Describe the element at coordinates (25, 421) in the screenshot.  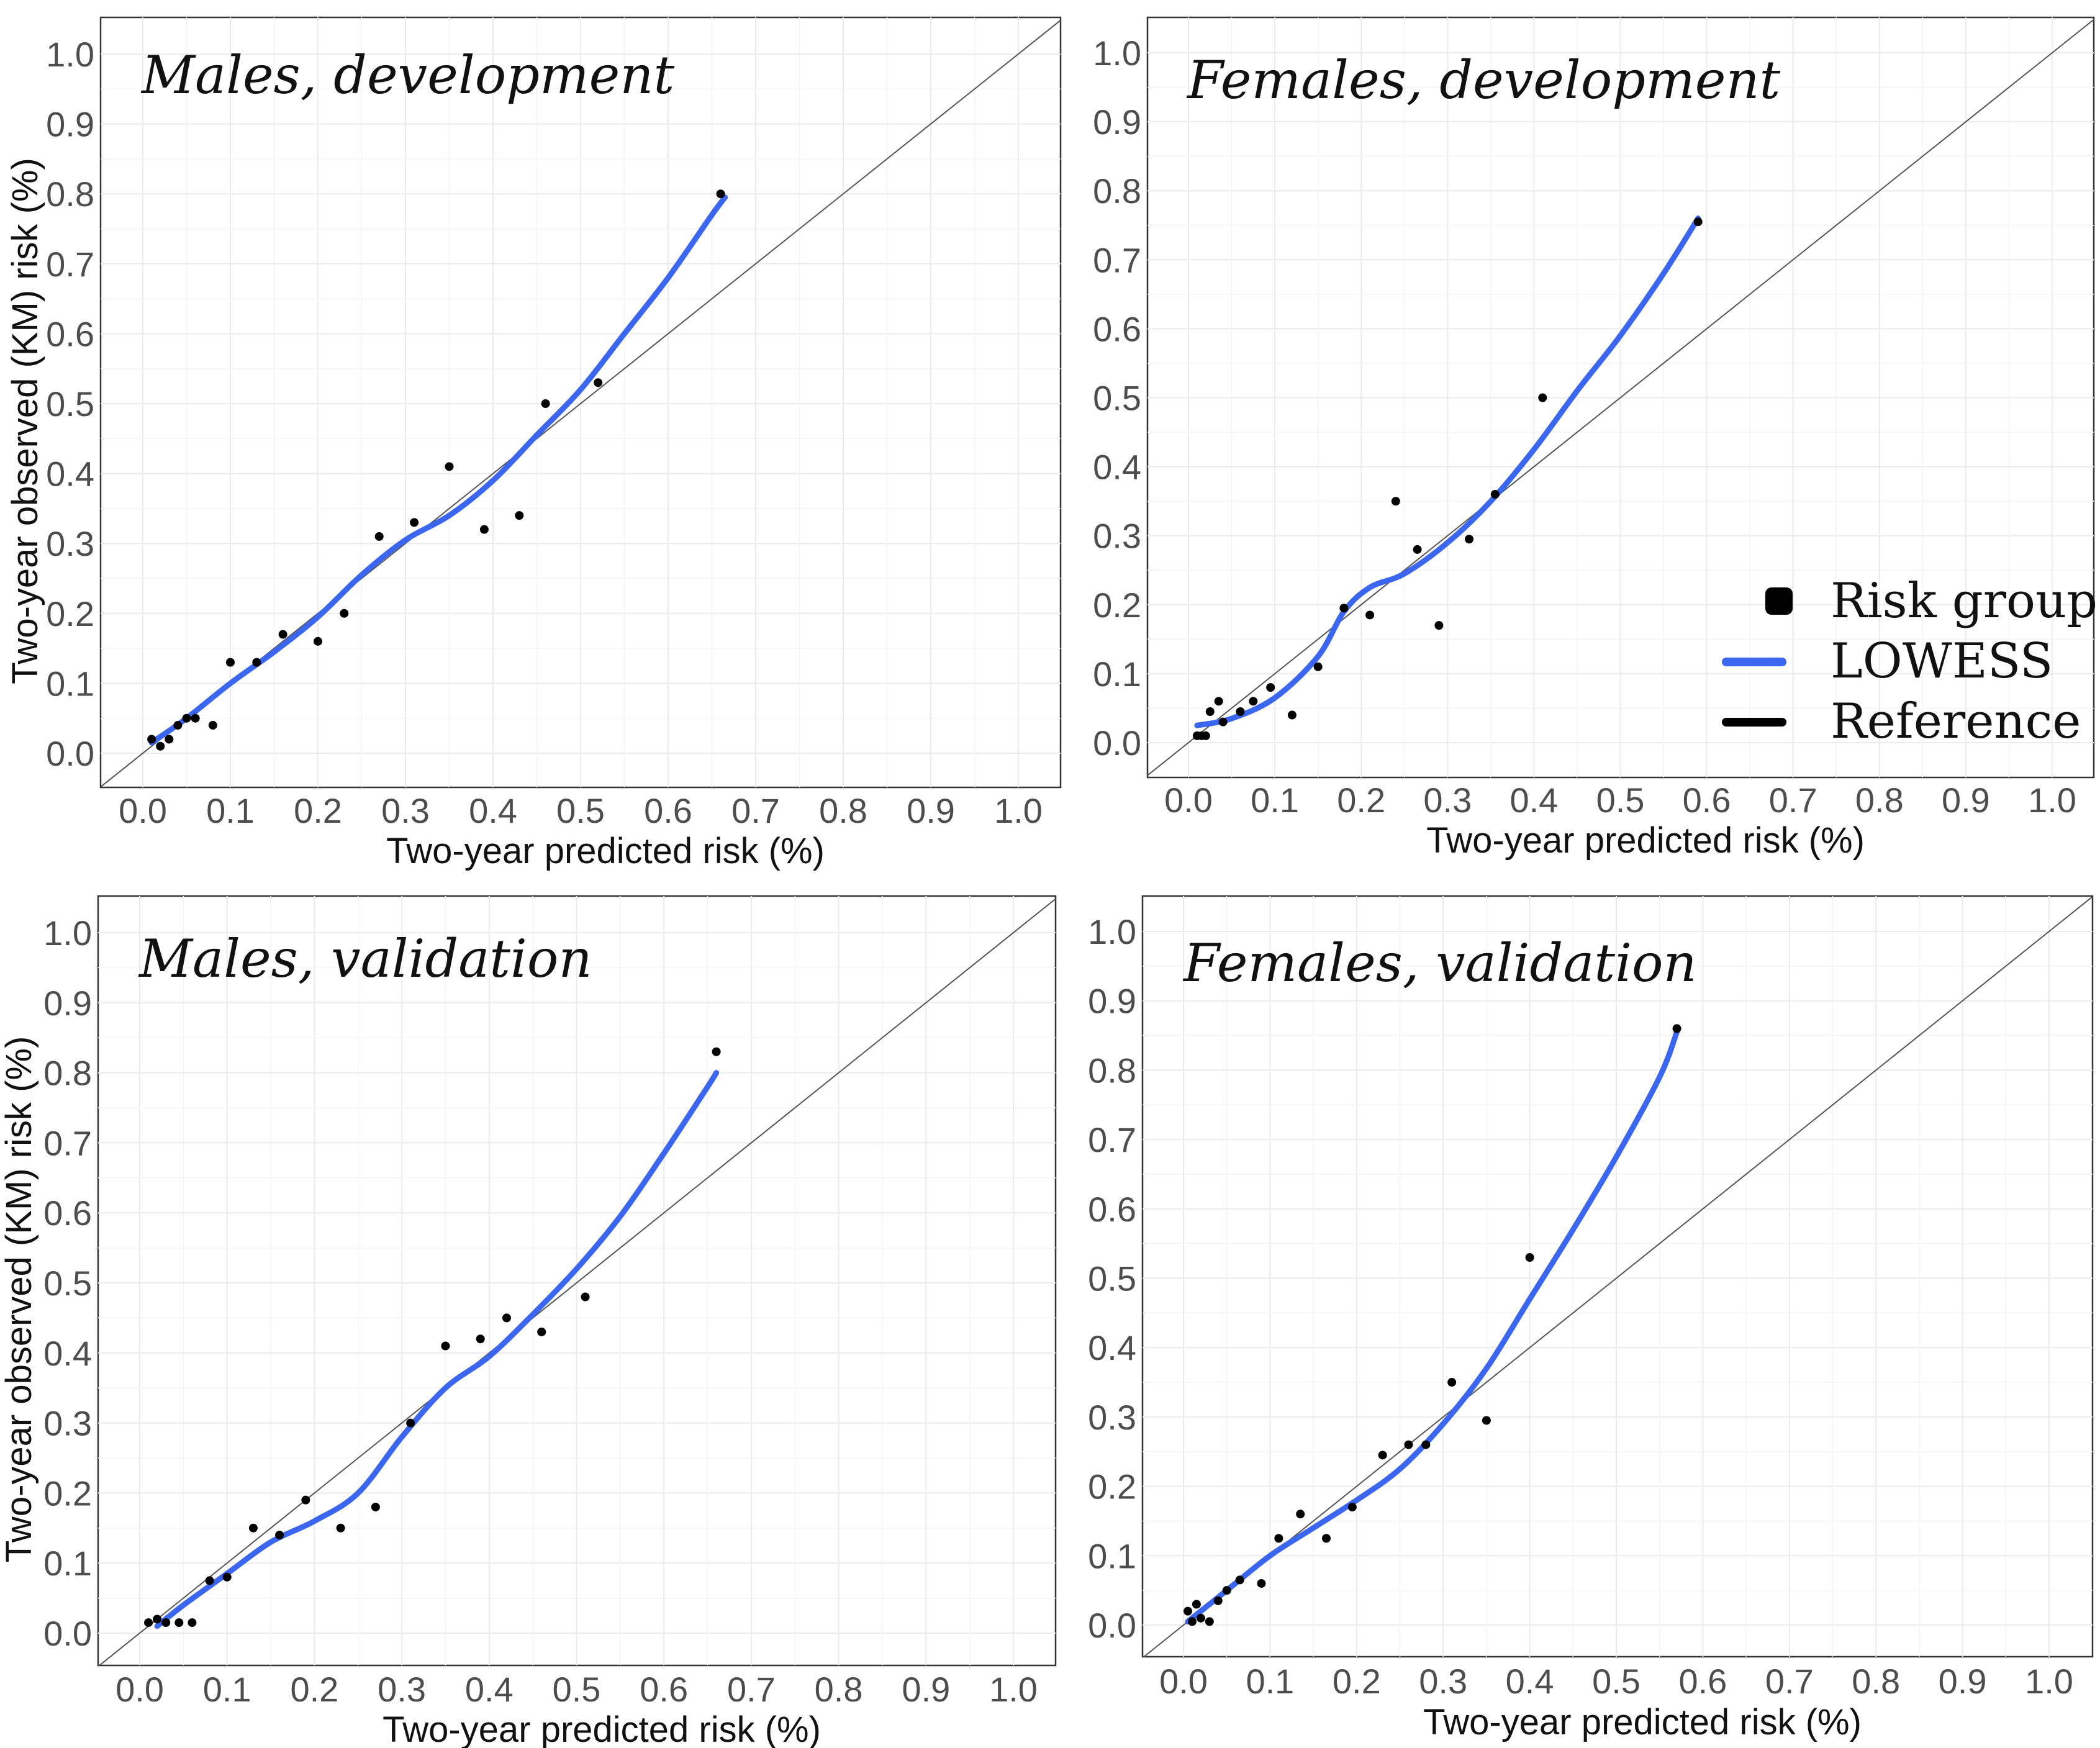
I see `y-axis-title: Two-year observed (KM) risk (%)` at that location.